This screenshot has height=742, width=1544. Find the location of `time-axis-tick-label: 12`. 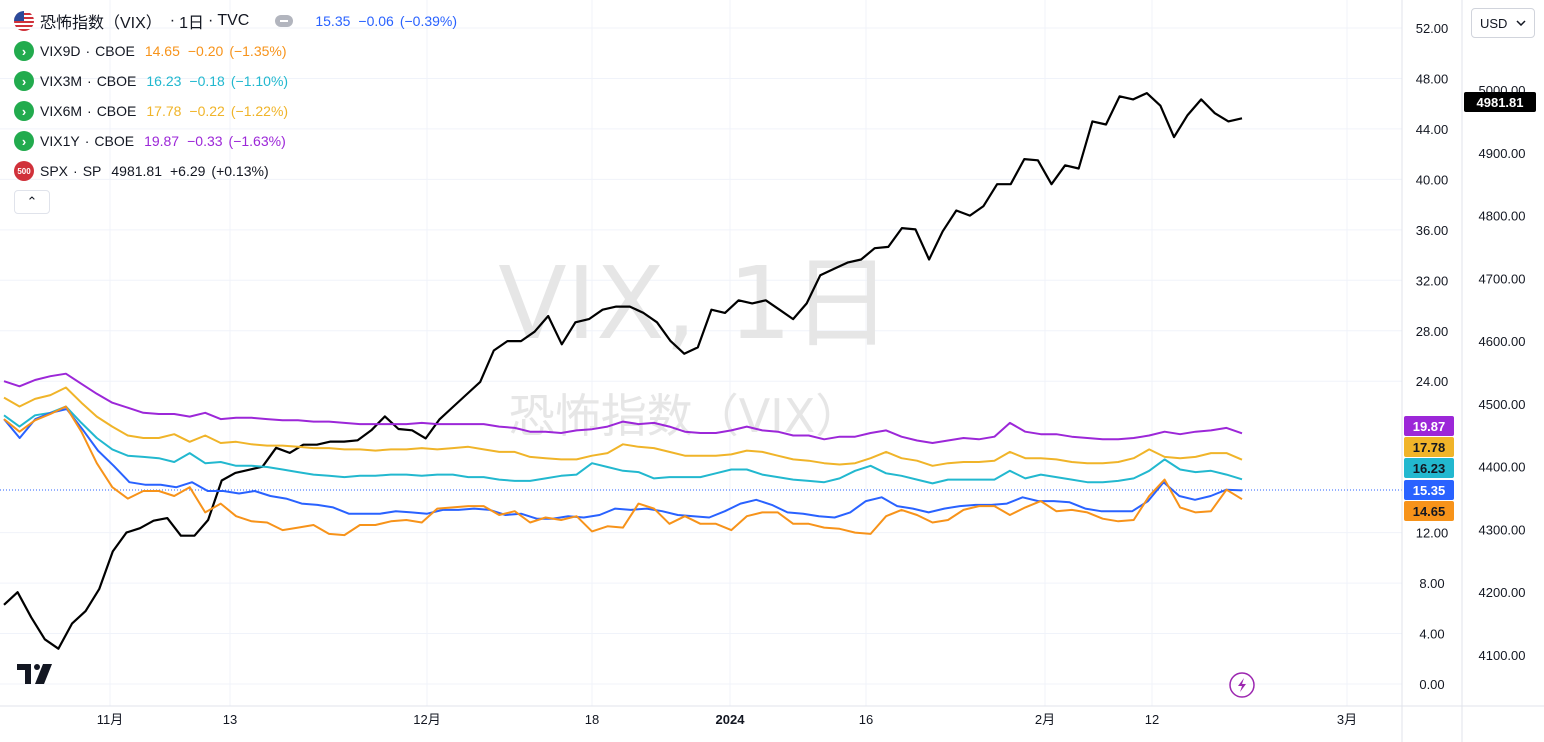

time-axis-tick-label: 12 is located at coordinates (1152, 719).